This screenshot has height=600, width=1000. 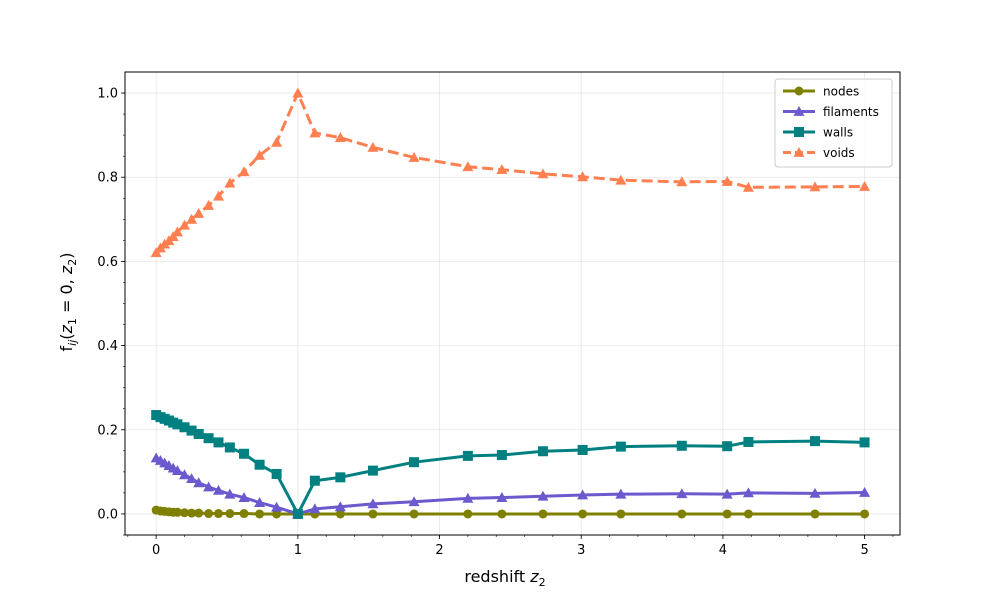 I want to click on legend-item-filaments: filaments, so click(x=831, y=112).